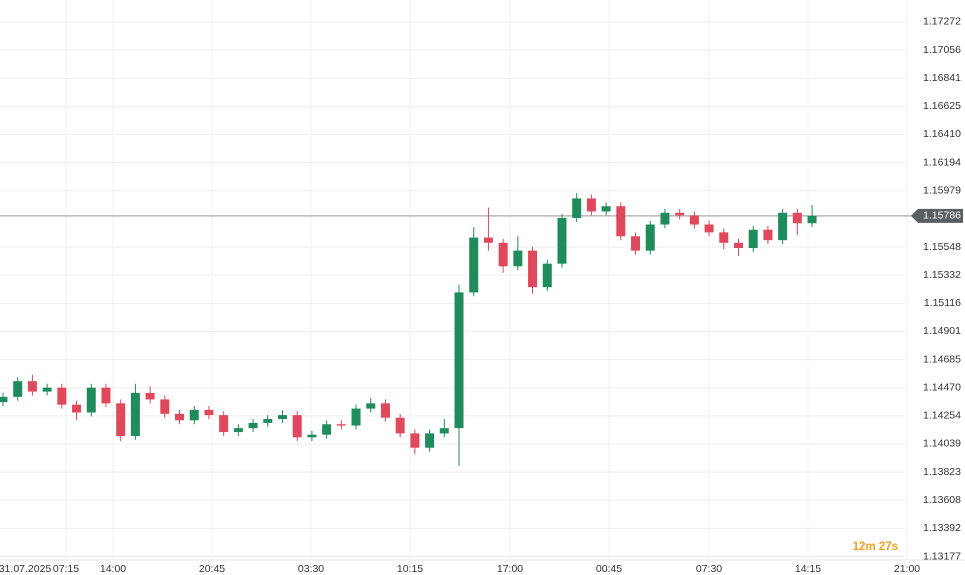 The width and height of the screenshot is (965, 575). What do you see at coordinates (942, 50) in the screenshot?
I see `y-tick-label: 1.17056` at bounding box center [942, 50].